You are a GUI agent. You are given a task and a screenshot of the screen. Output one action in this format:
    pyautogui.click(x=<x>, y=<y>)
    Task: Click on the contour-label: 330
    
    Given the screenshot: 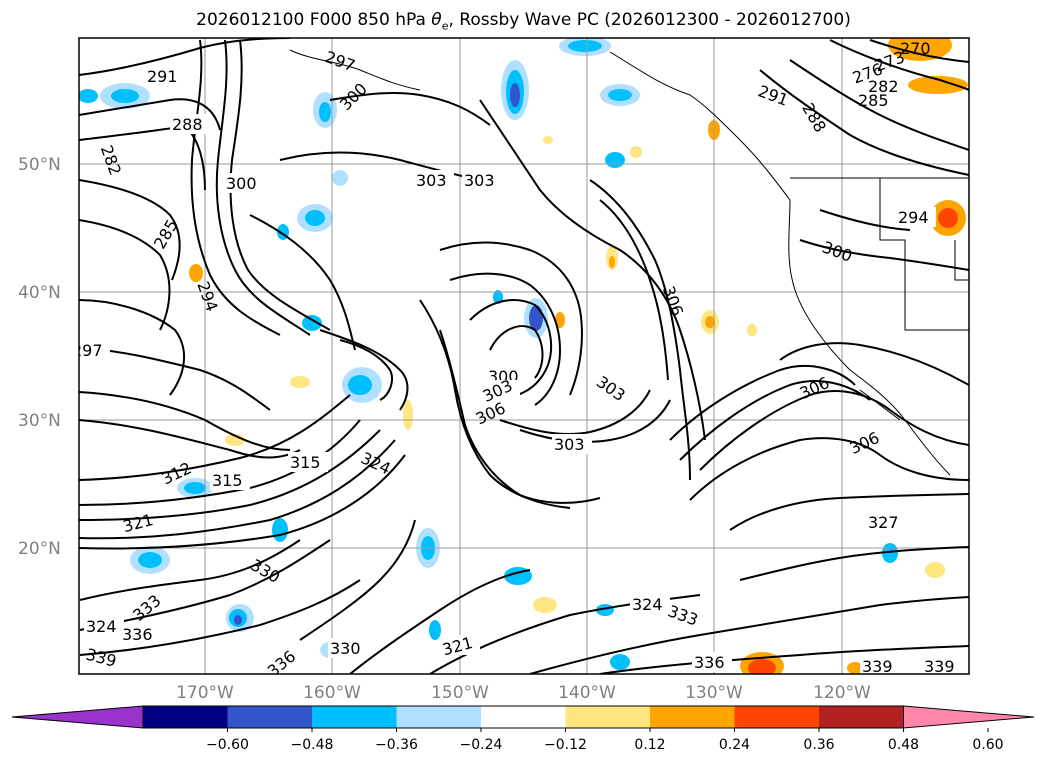 What is the action you would take?
    pyautogui.click(x=345, y=648)
    